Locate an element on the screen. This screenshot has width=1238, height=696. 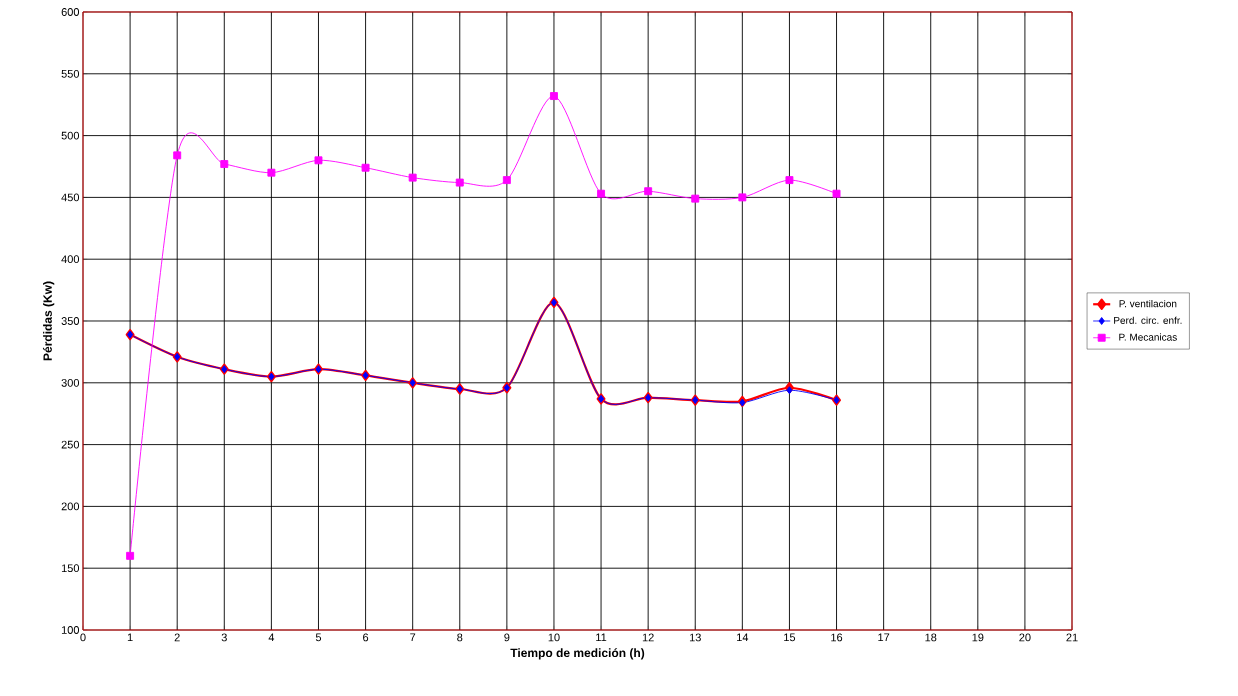
x-tick-label: 16 is located at coordinates (837, 637).